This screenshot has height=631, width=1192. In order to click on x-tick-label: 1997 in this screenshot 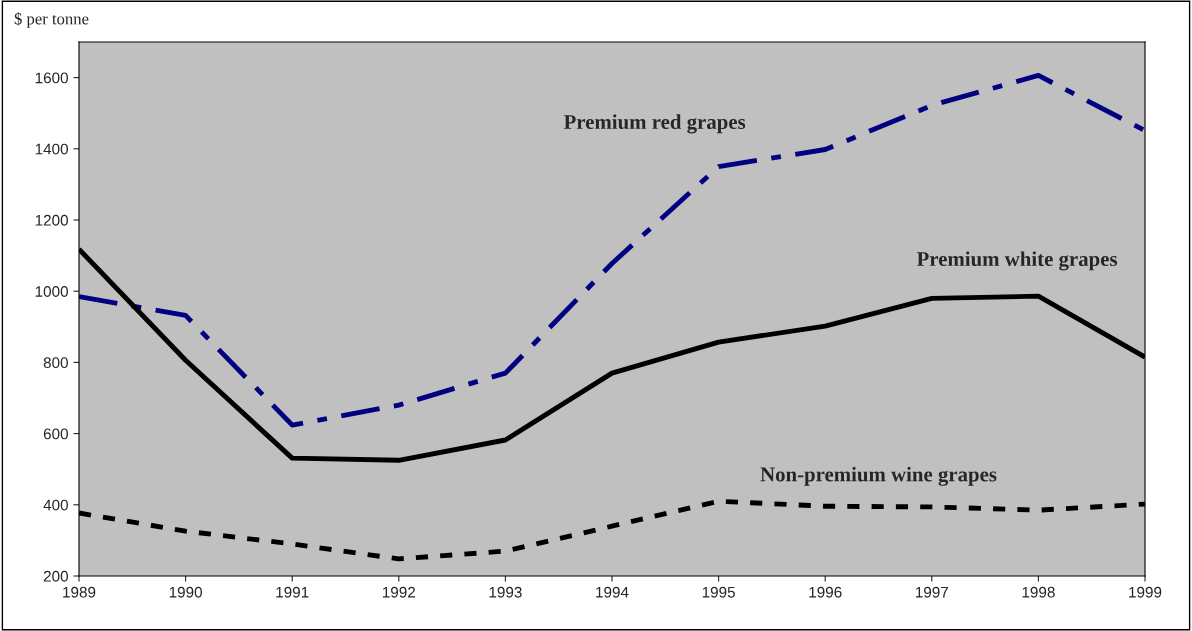, I will do `click(932, 592)`.